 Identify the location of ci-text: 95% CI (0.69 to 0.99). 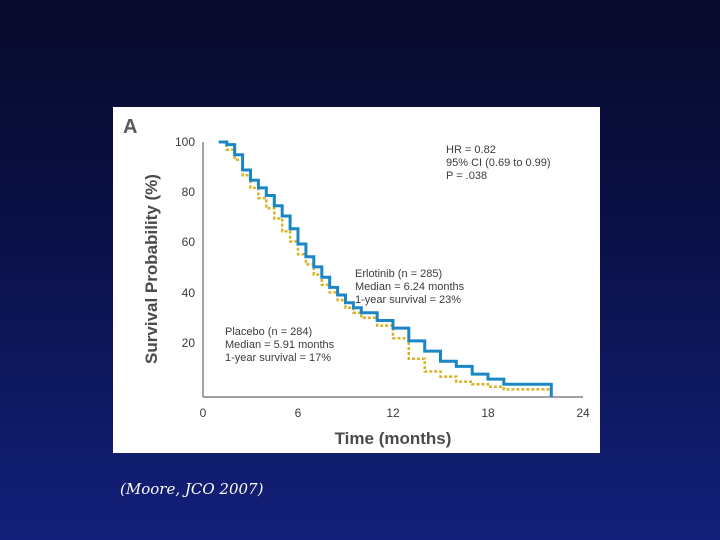
(498, 163).